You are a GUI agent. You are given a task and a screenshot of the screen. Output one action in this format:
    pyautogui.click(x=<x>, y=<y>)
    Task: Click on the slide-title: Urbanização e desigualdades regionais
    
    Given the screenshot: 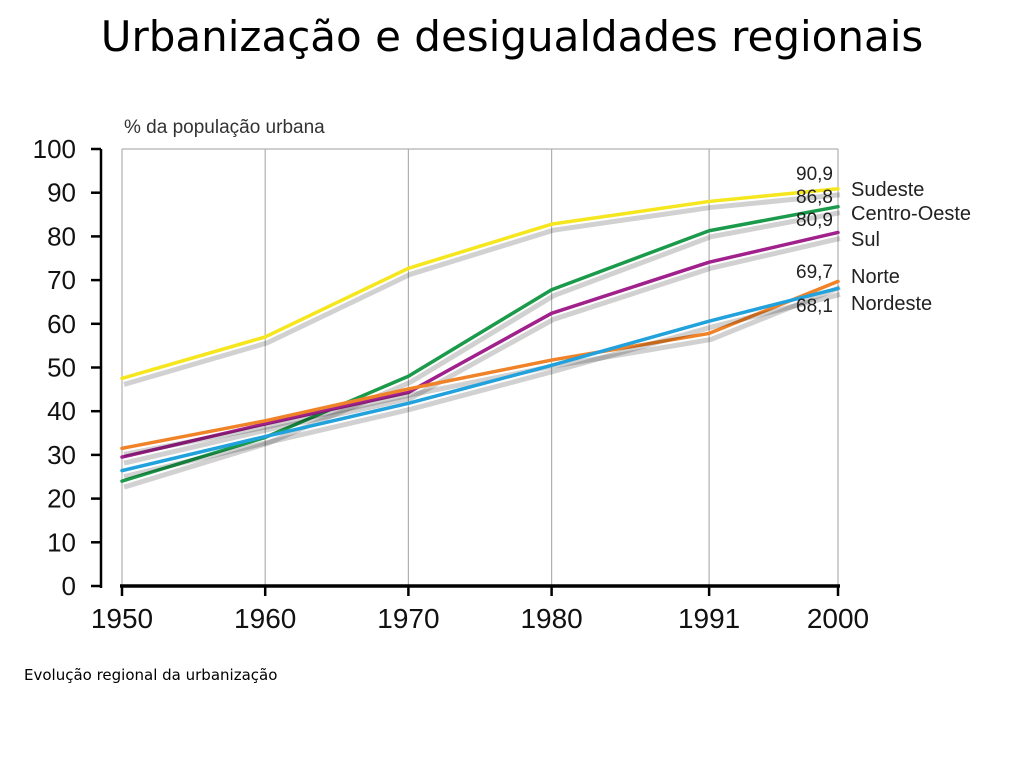 What is the action you would take?
    pyautogui.click(x=512, y=36)
    